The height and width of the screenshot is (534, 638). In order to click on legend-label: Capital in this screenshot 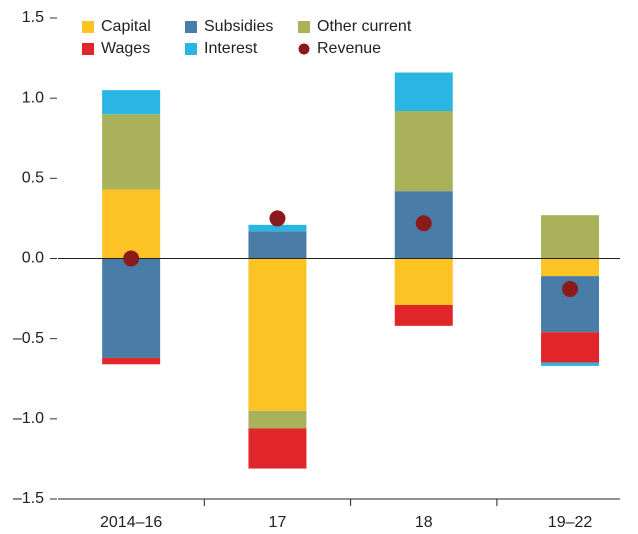, I will do `click(126, 26)`.